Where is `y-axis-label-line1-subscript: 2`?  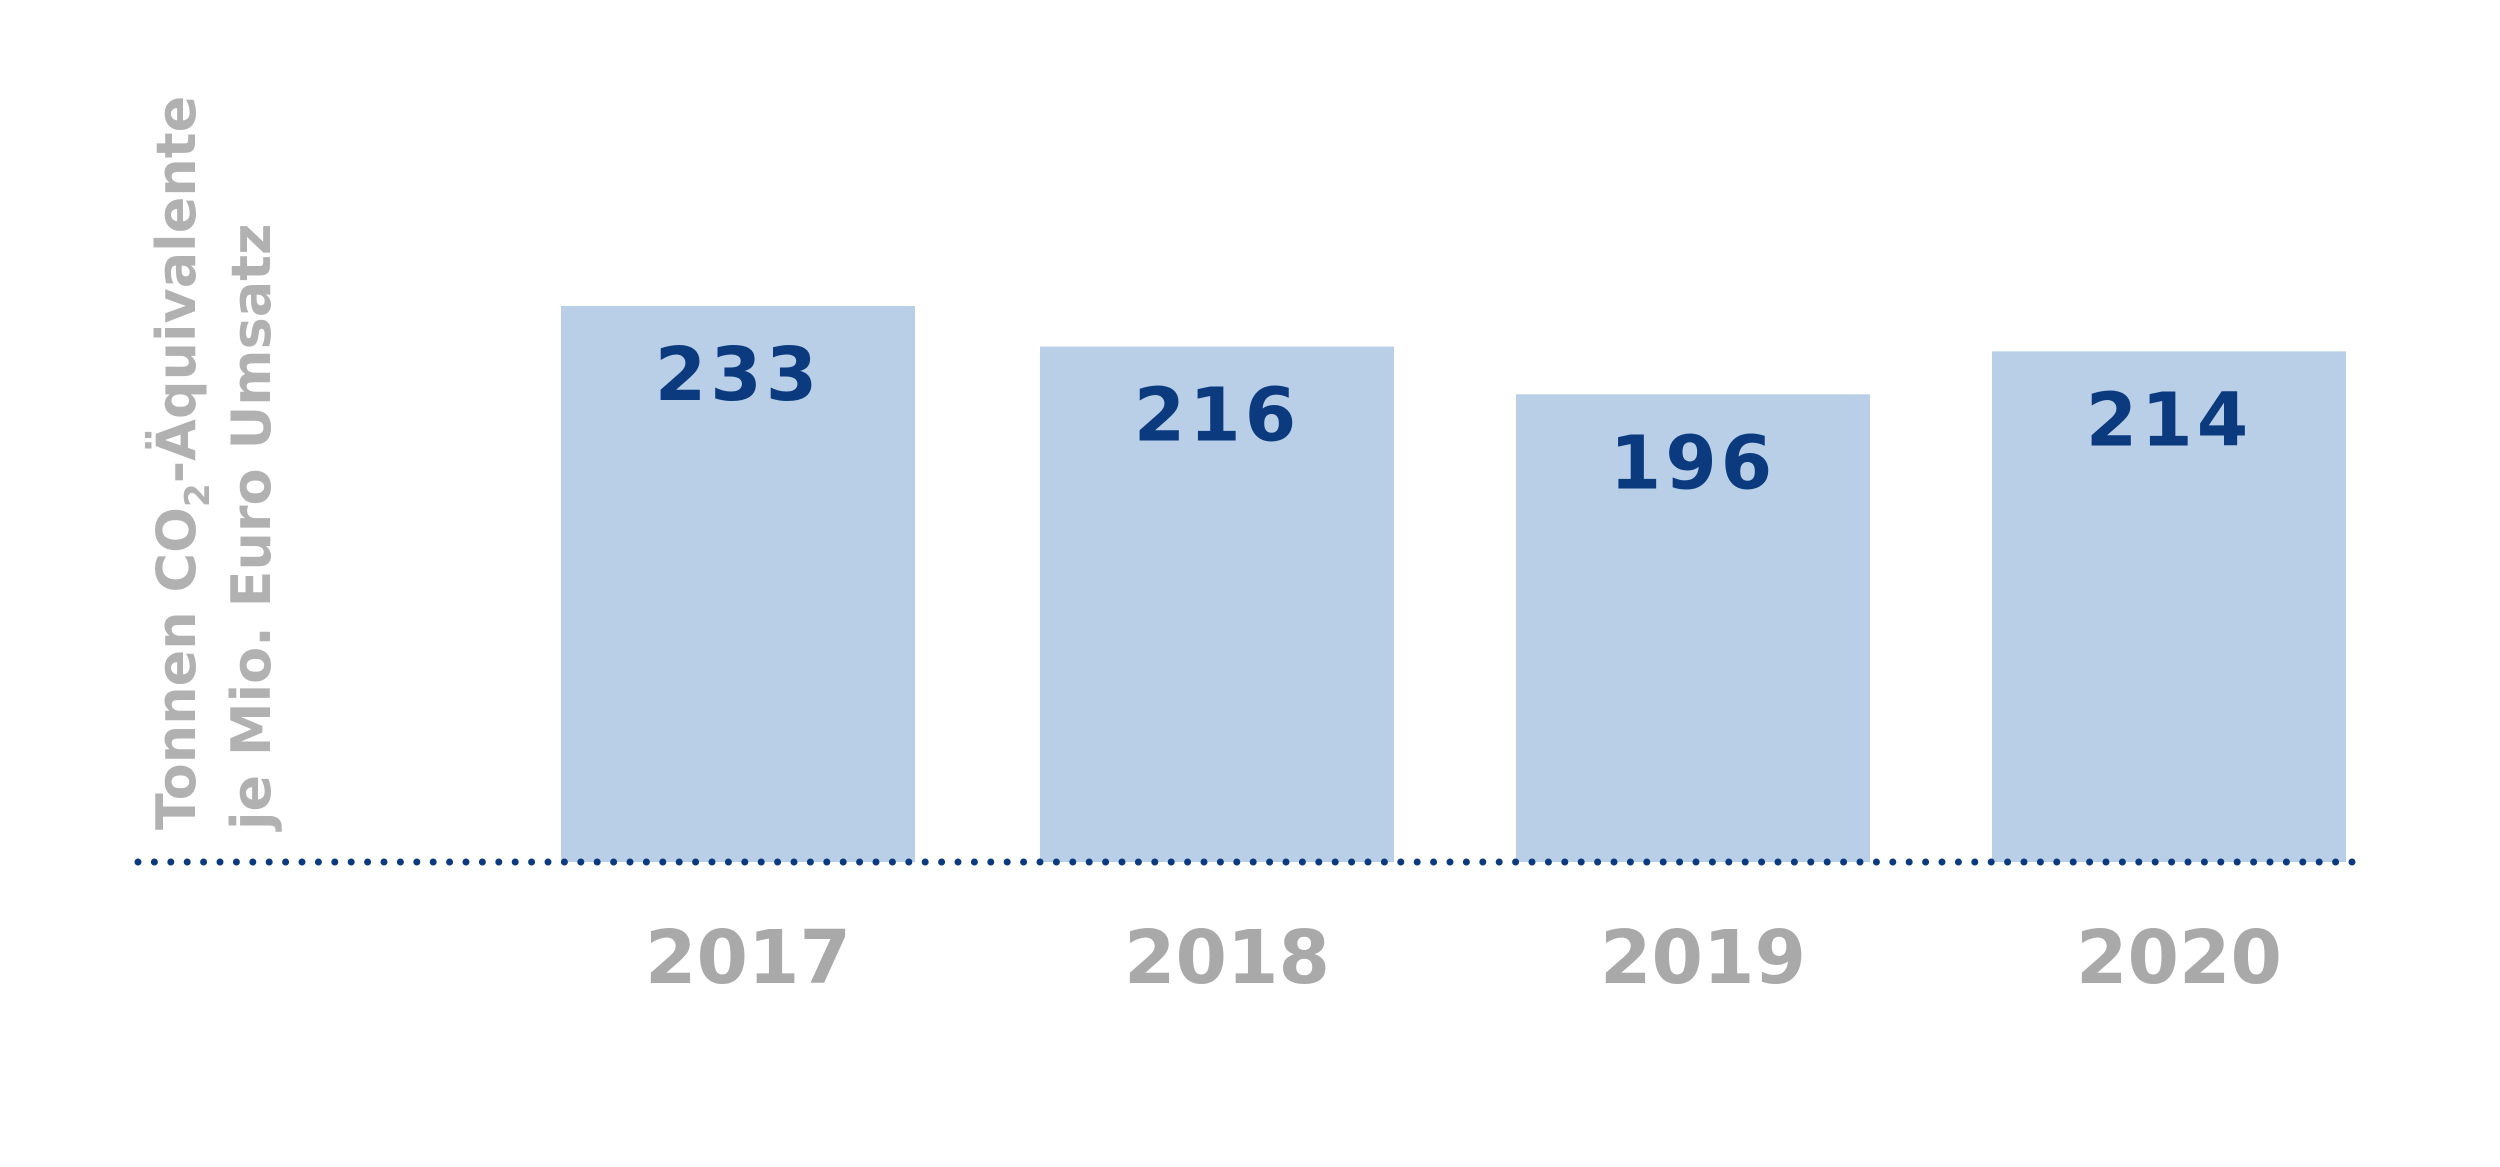
y-axis-label-line1-subscript: 2 is located at coordinates (198, 495).